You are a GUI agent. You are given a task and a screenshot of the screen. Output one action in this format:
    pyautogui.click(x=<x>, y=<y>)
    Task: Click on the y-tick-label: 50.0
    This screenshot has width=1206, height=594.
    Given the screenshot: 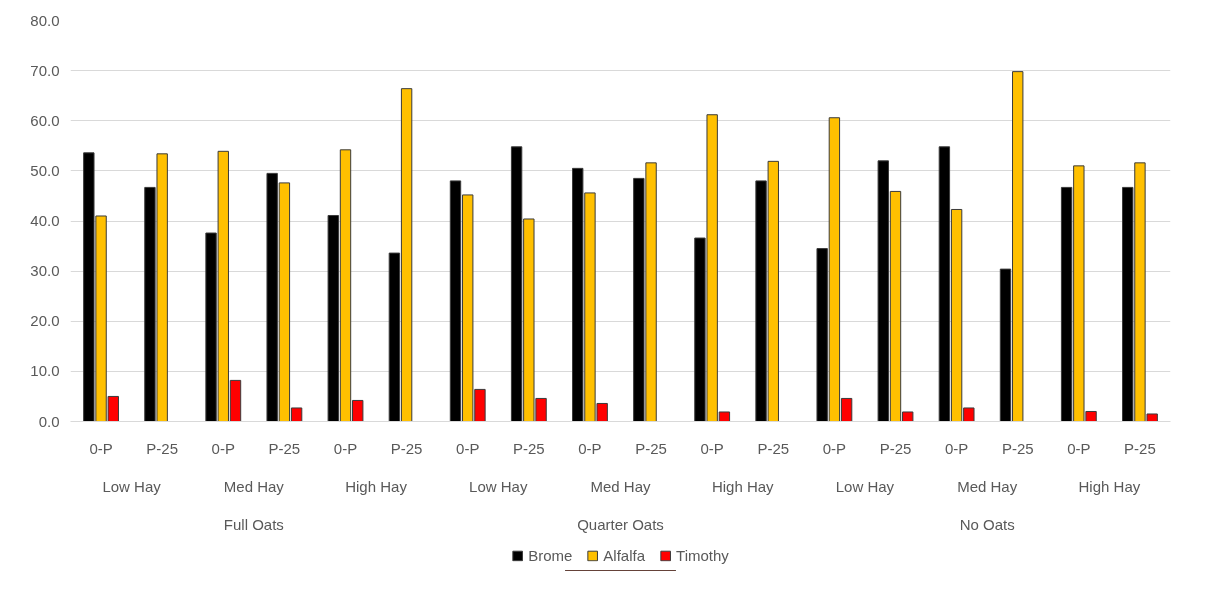 What is the action you would take?
    pyautogui.click(x=45, y=170)
    